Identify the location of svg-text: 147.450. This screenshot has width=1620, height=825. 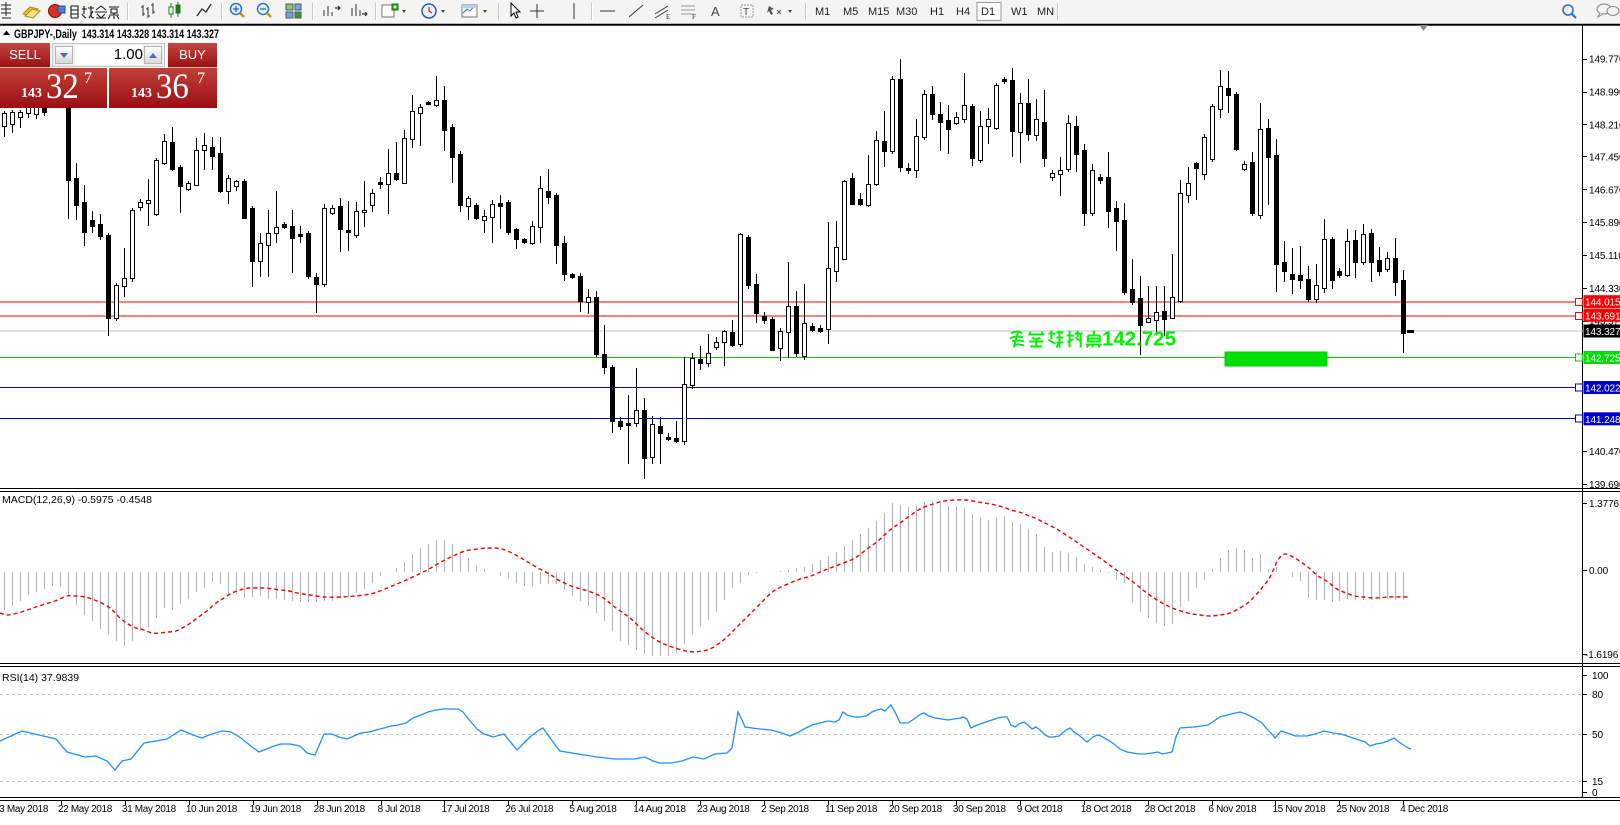
(1604, 157).